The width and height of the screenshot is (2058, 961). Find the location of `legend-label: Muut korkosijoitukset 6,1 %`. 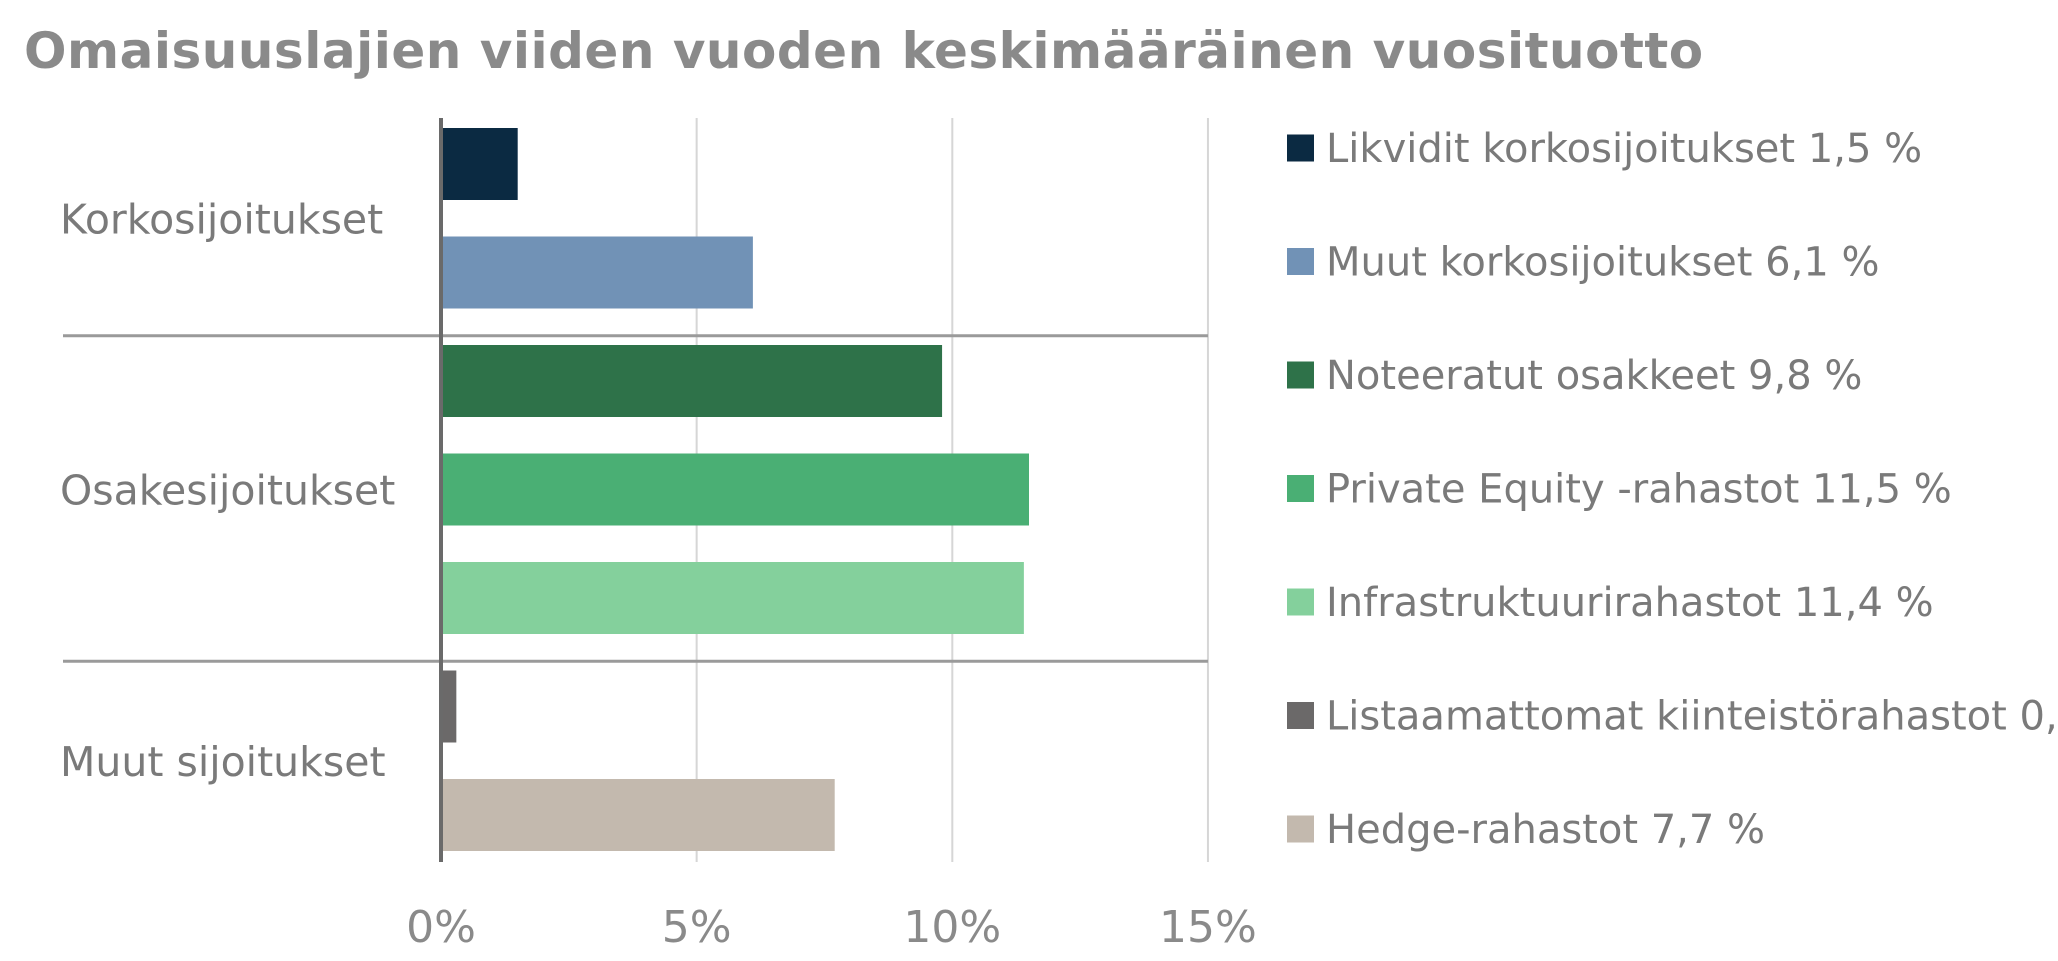

legend-label: Muut korkosijoitukset 6,1 % is located at coordinates (1603, 263).